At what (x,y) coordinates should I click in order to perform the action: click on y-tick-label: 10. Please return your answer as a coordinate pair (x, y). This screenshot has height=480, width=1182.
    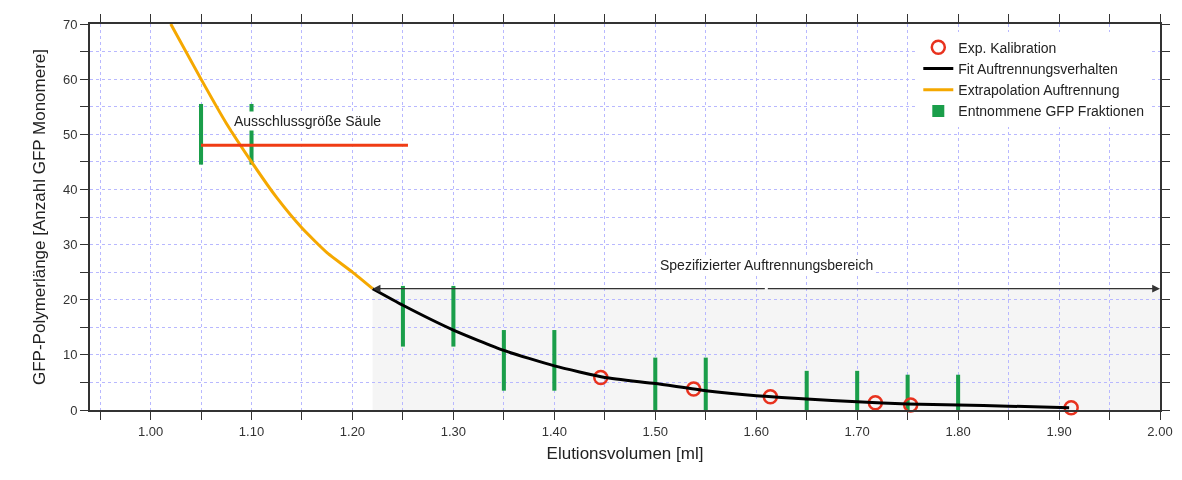
    Looking at the image, I should click on (70, 355).